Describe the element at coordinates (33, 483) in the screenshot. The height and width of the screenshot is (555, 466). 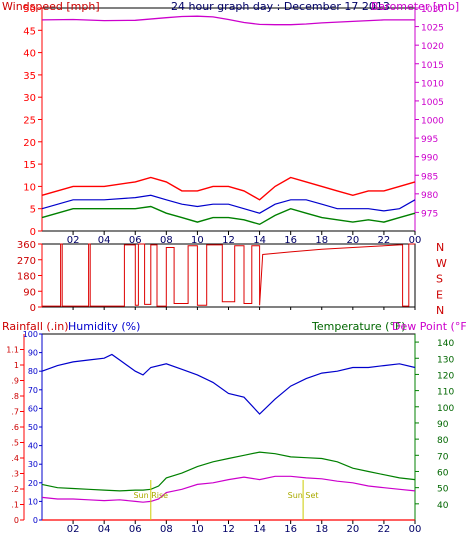
I see `humidity-tick-label: 20` at that location.